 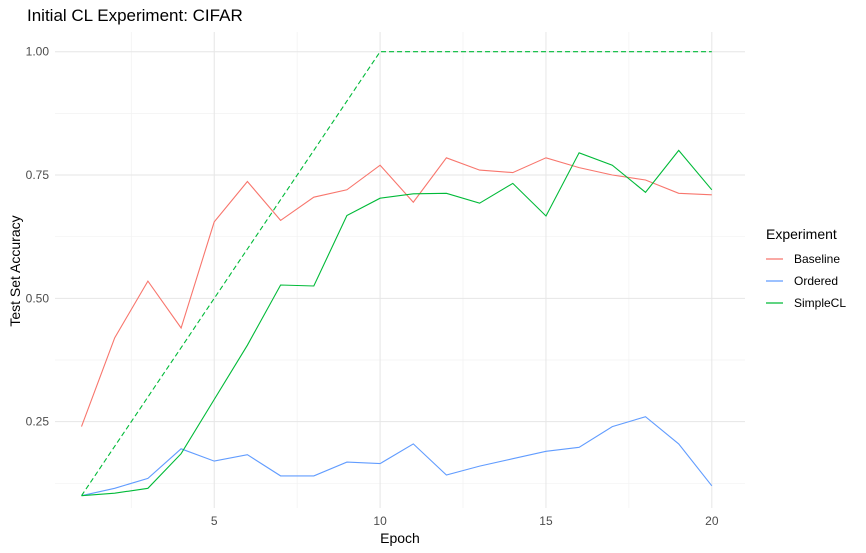 What do you see at coordinates (816, 281) in the screenshot?
I see `legend-label-ordered: Ordered` at bounding box center [816, 281].